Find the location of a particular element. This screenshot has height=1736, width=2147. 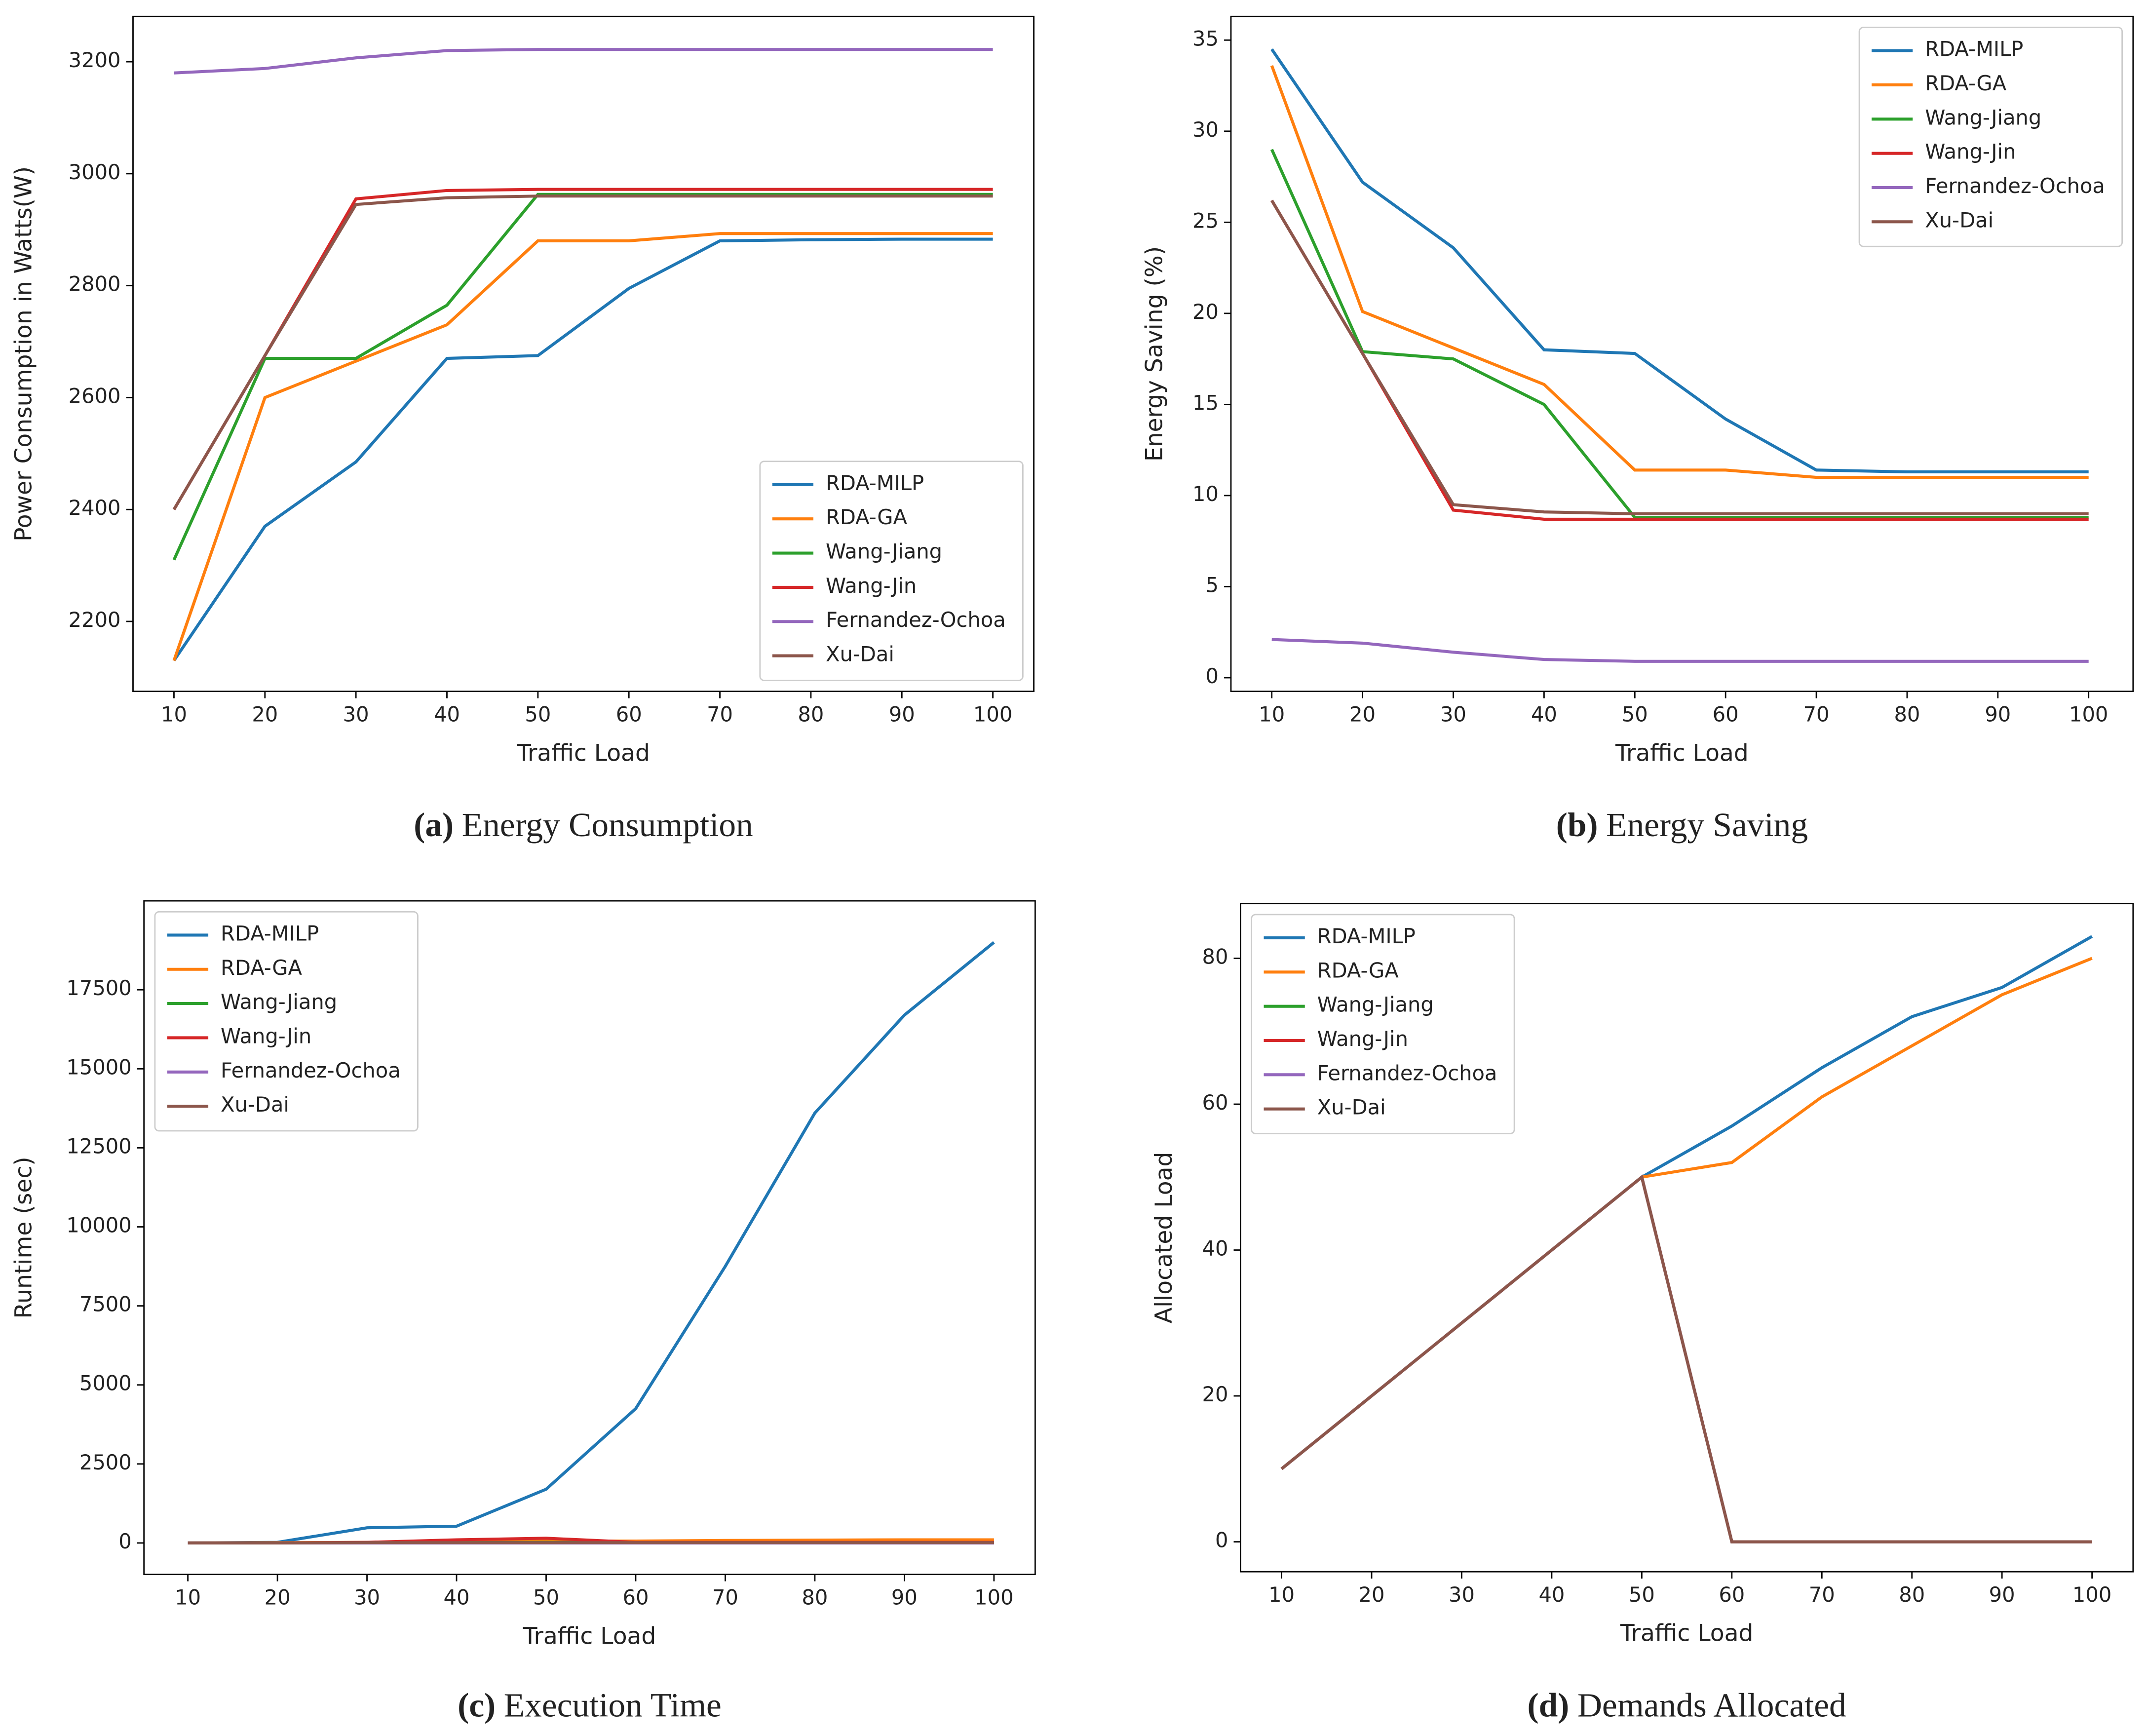

y-axis-label: Runtime (sec) is located at coordinates (23, 1237).